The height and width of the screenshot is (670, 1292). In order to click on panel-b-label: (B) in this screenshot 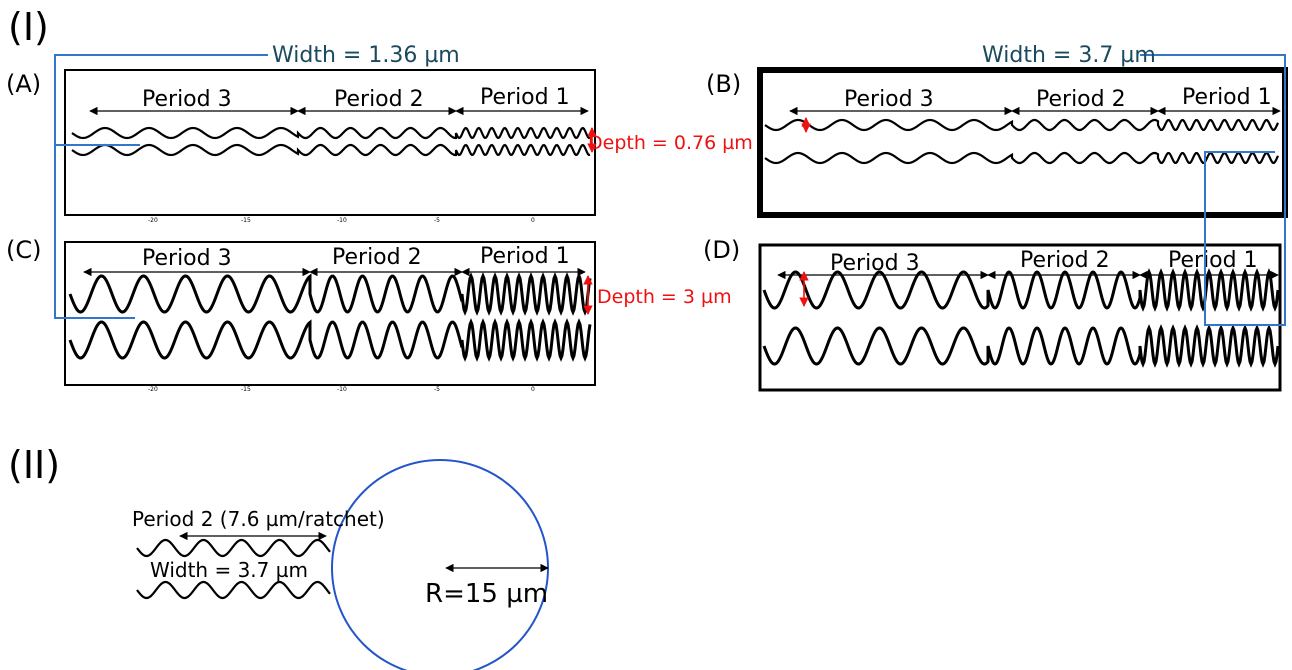, I will do `click(723, 84)`.